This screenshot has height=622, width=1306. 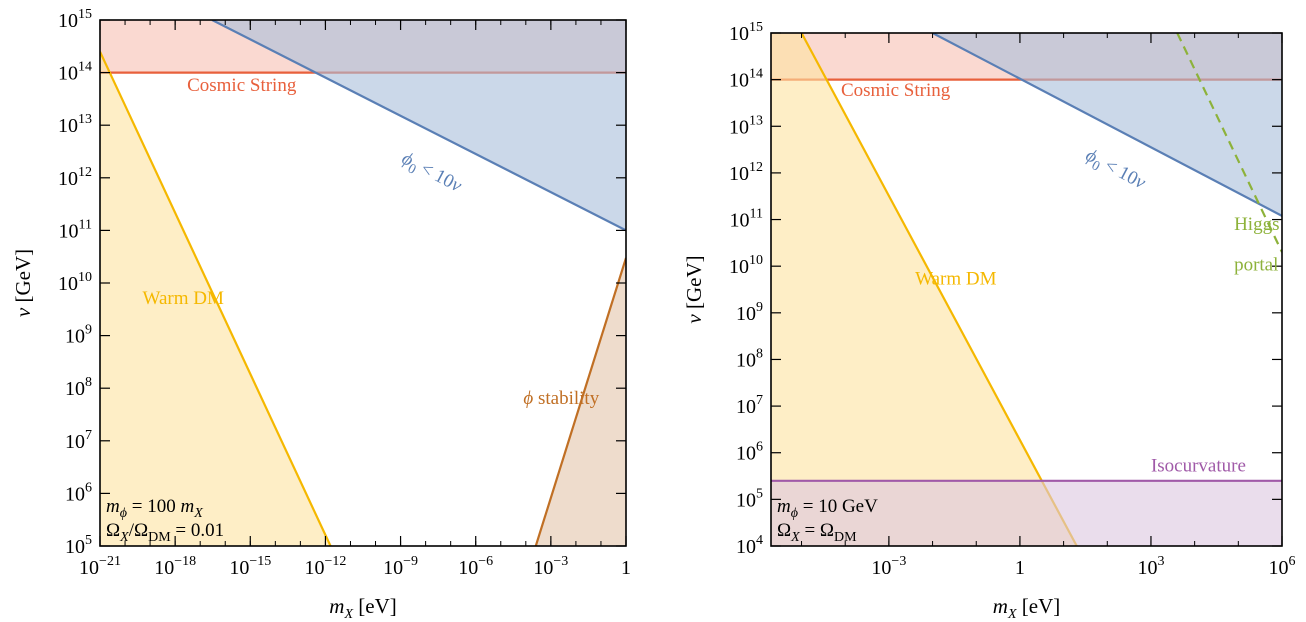 What do you see at coordinates (1229, 143) in the screenshot?
I see `line-higgs-portal` at bounding box center [1229, 143].